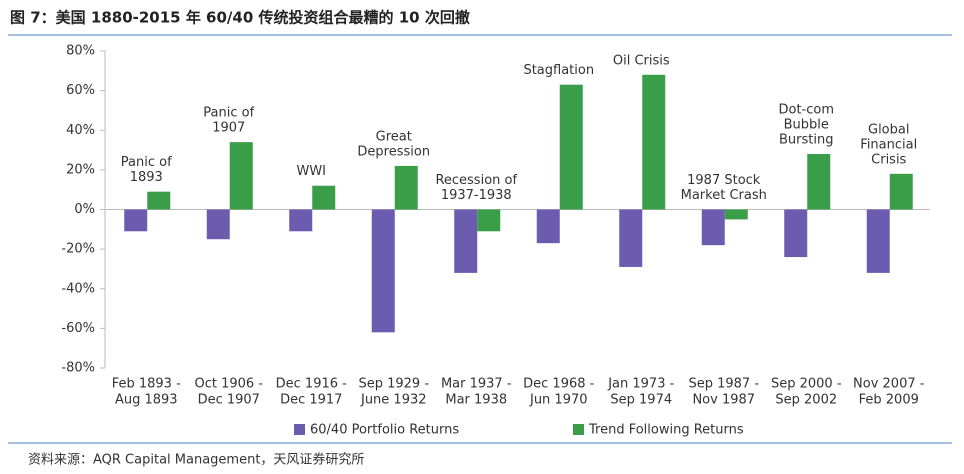  I want to click on x-tick-label: Nov 1987, so click(723, 400).